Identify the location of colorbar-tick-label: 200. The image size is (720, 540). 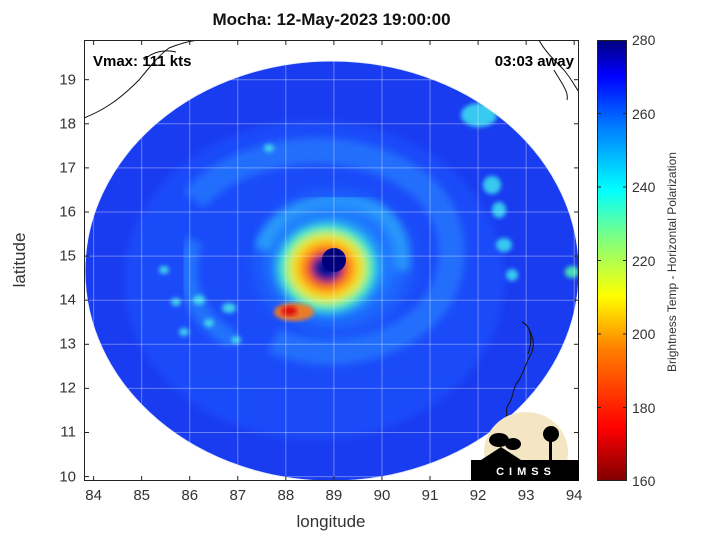
(644, 334).